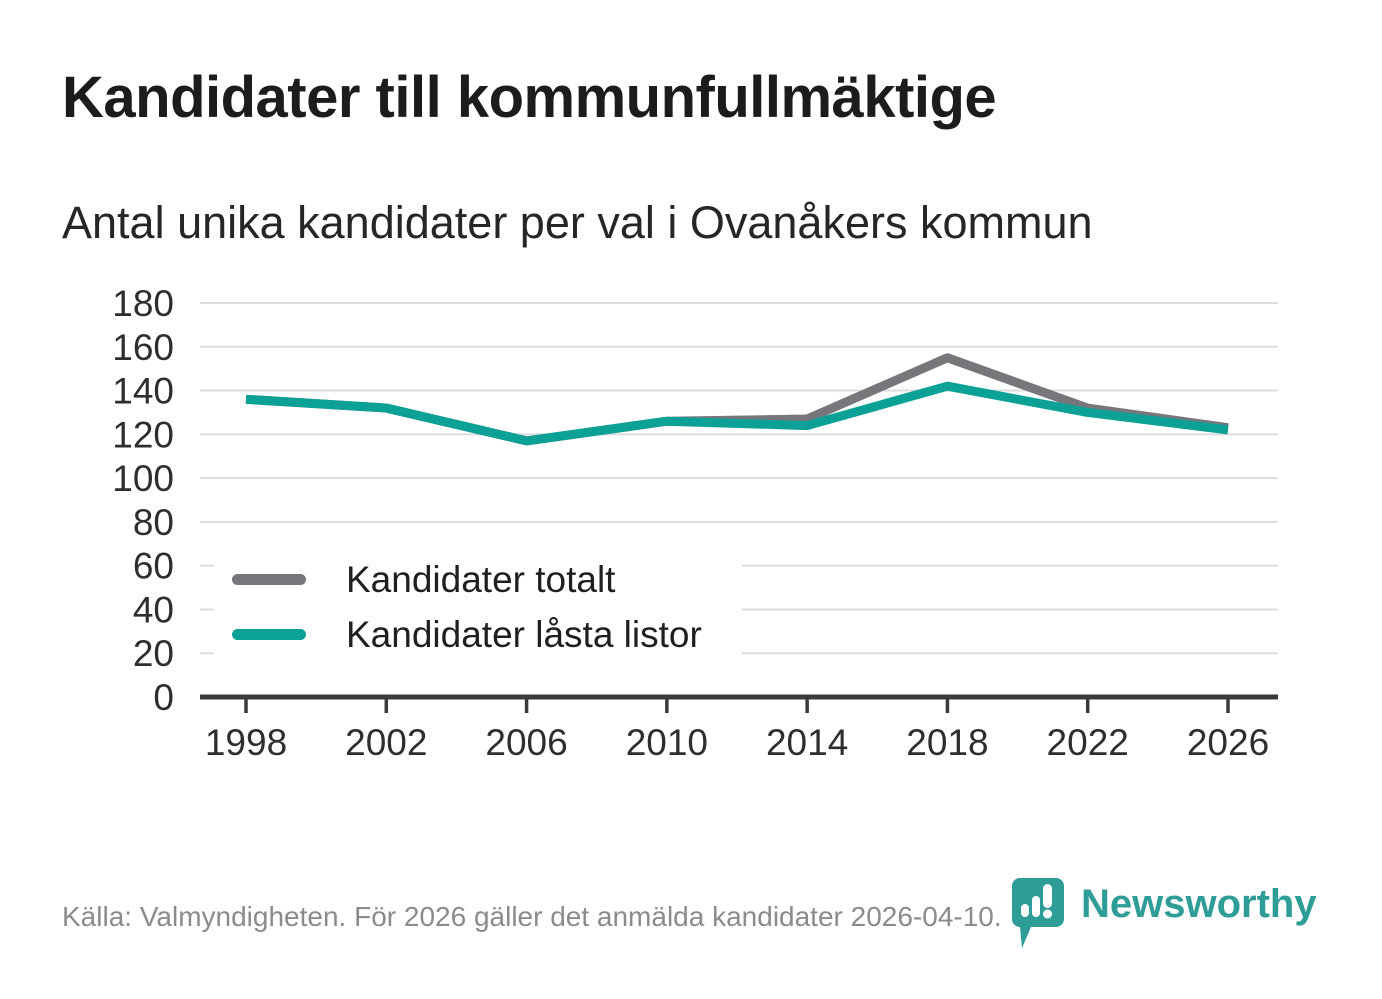 The height and width of the screenshot is (999, 1382). I want to click on newsworthy-chart-pin-icon, so click(1038, 913).